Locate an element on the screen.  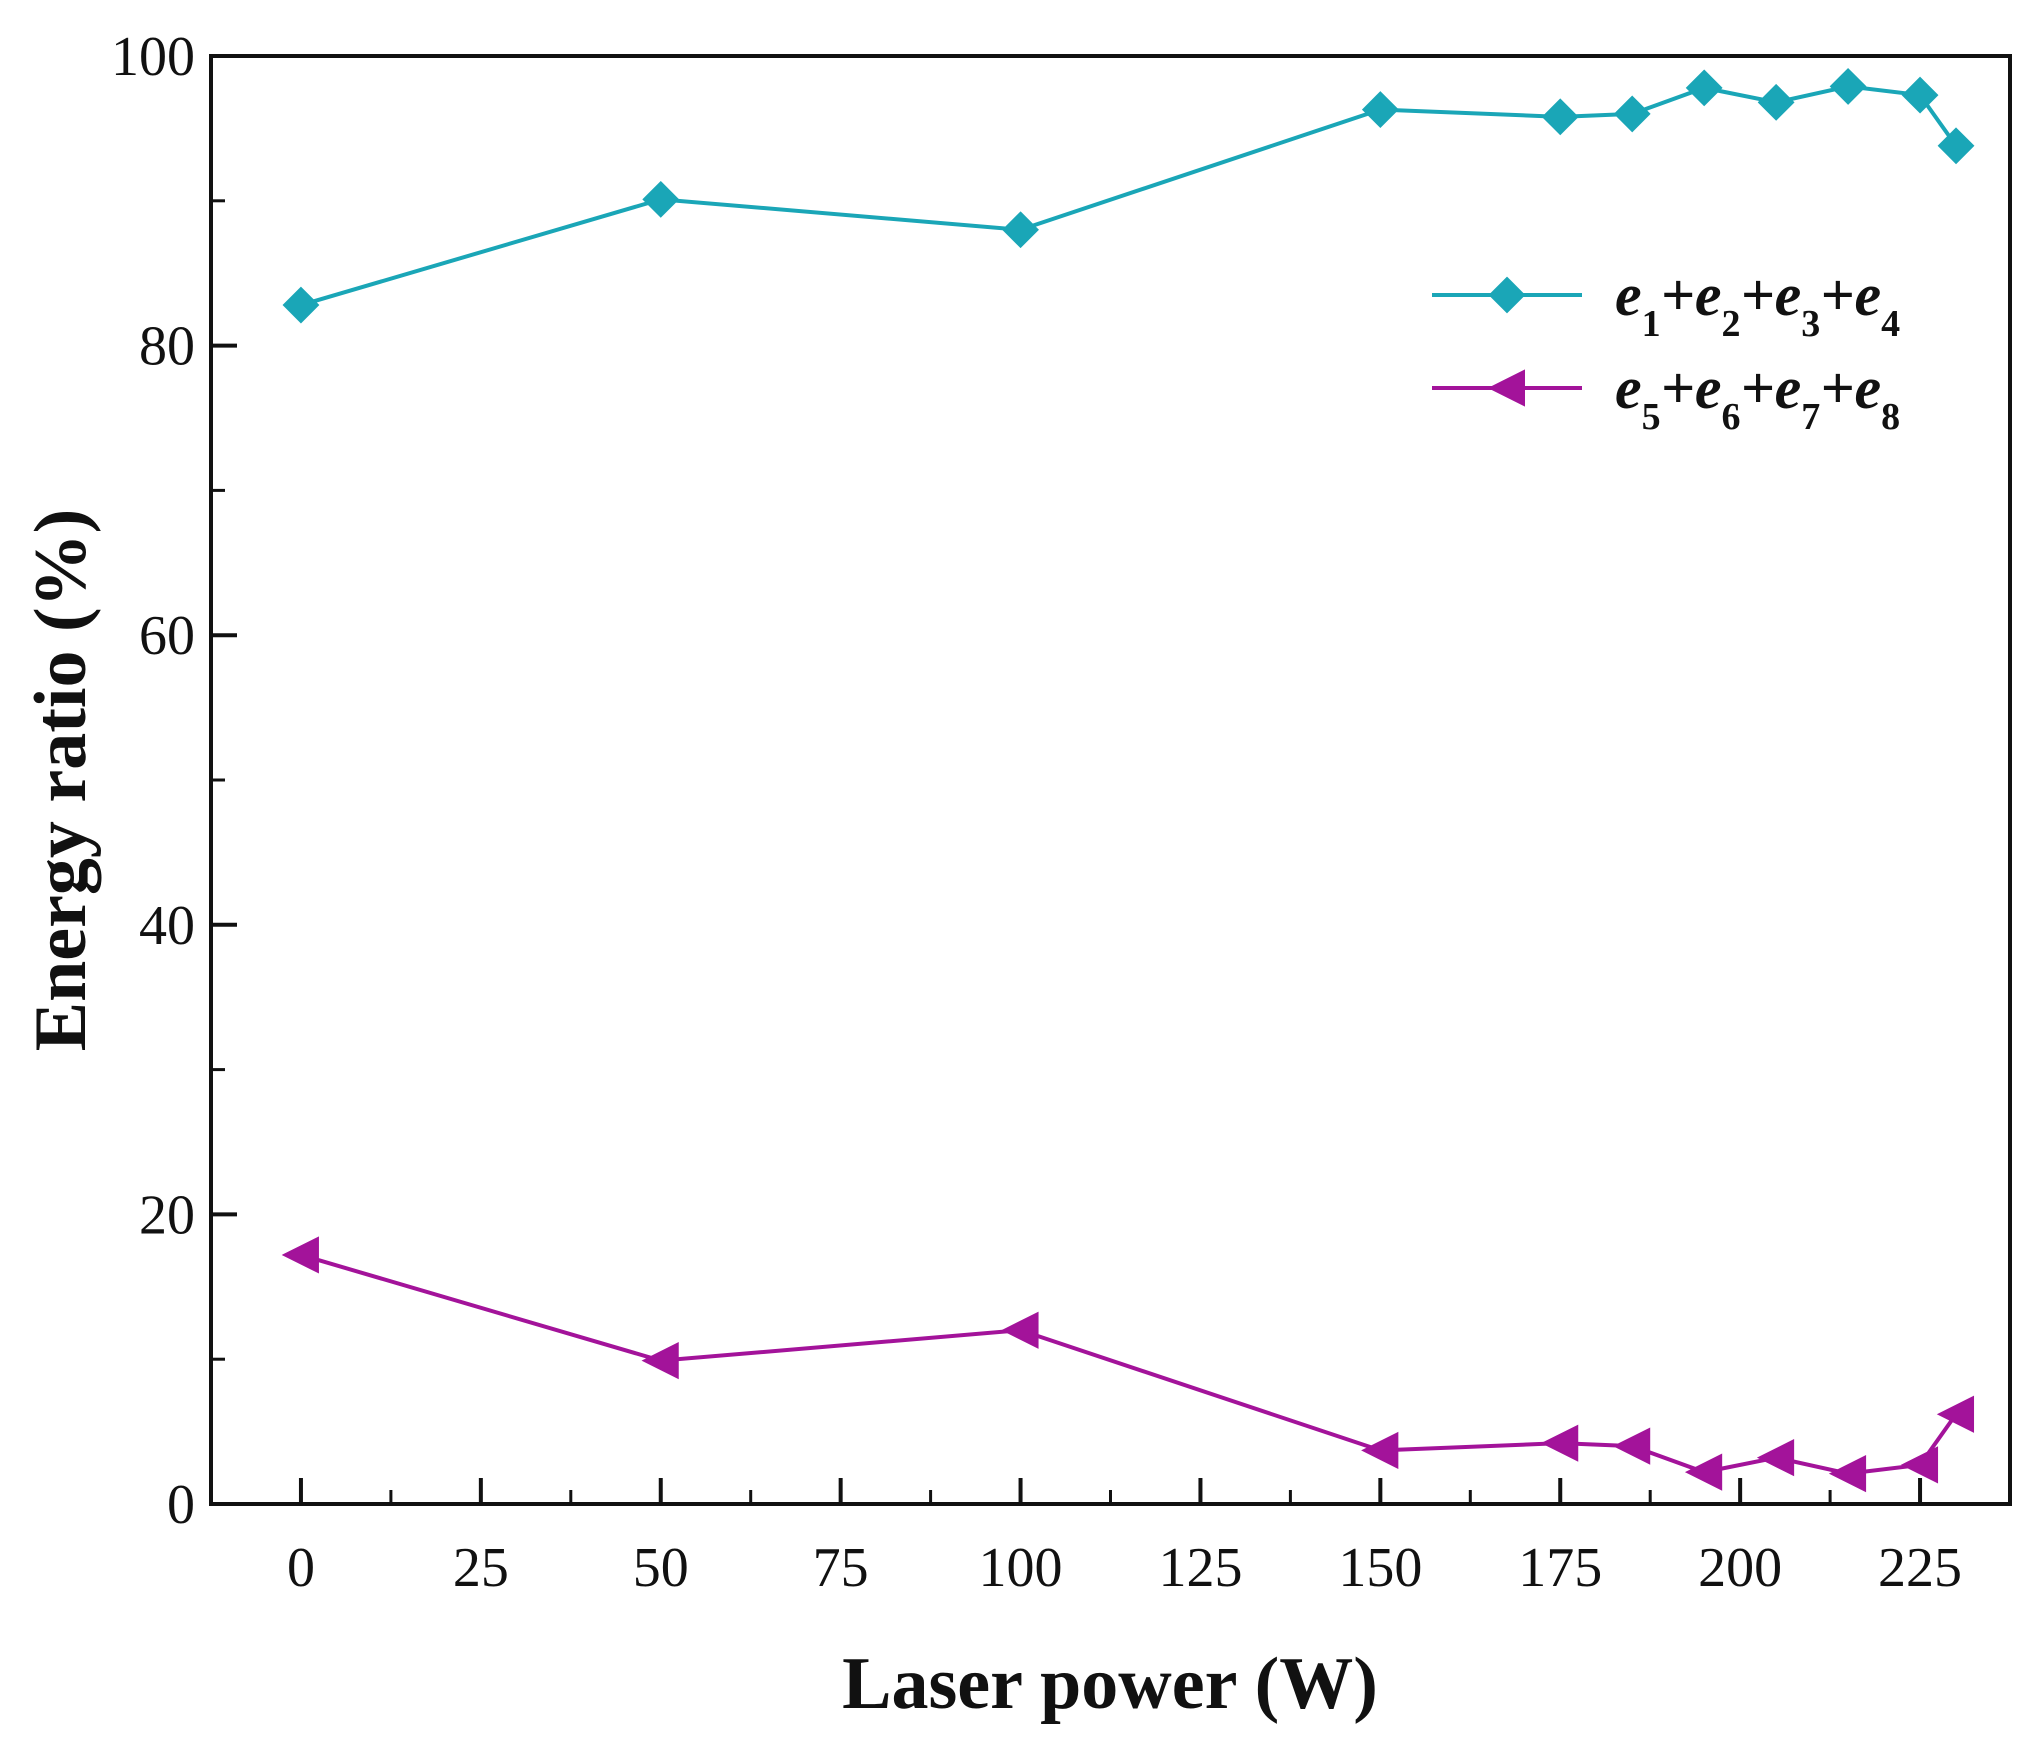
y-tick-label: 20 is located at coordinates (167, 1215).